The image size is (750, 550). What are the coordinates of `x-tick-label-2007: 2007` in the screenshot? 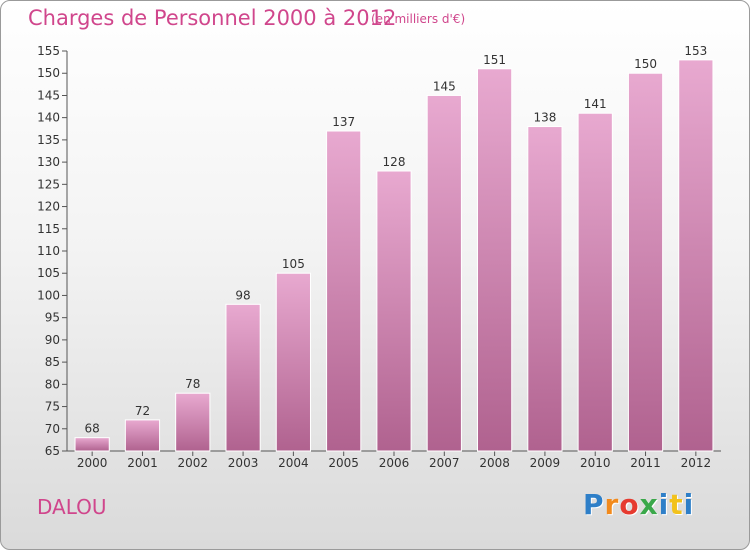 It's located at (444, 463).